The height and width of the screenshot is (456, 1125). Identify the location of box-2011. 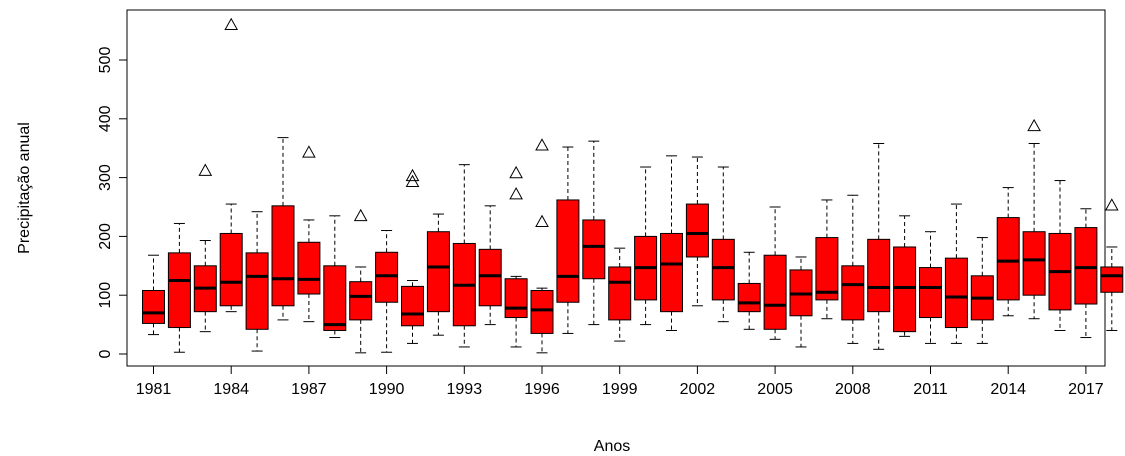
(930, 287).